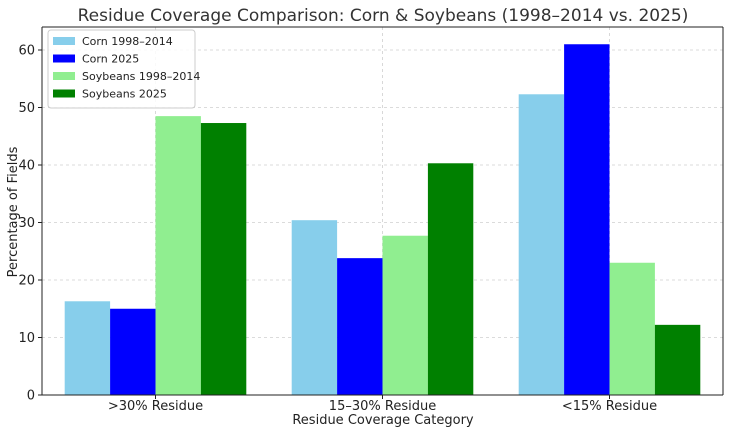  Describe the element at coordinates (26, 166) in the screenshot. I see `y-tick-label: 40` at that location.